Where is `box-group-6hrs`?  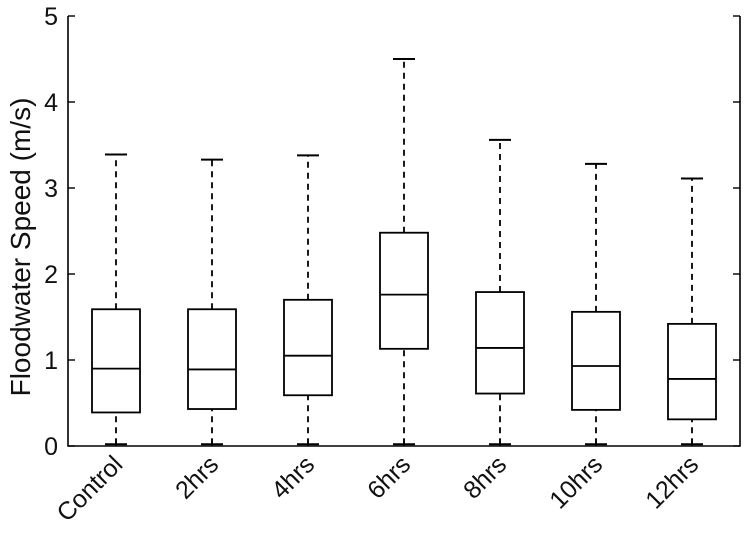 box-group-6hrs is located at coordinates (404, 252).